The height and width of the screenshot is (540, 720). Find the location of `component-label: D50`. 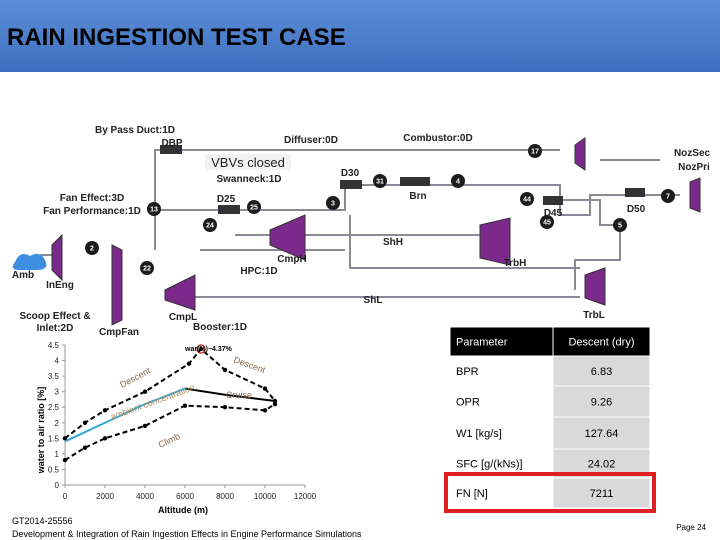

component-label: D50 is located at coordinates (636, 209).